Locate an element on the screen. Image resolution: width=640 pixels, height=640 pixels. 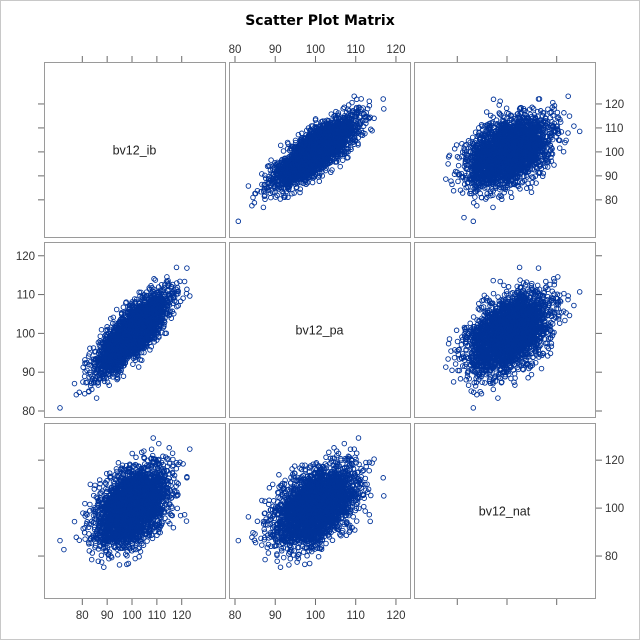
panel-bv12_ib-vs-bv12_pa is located at coordinates (311, 159).